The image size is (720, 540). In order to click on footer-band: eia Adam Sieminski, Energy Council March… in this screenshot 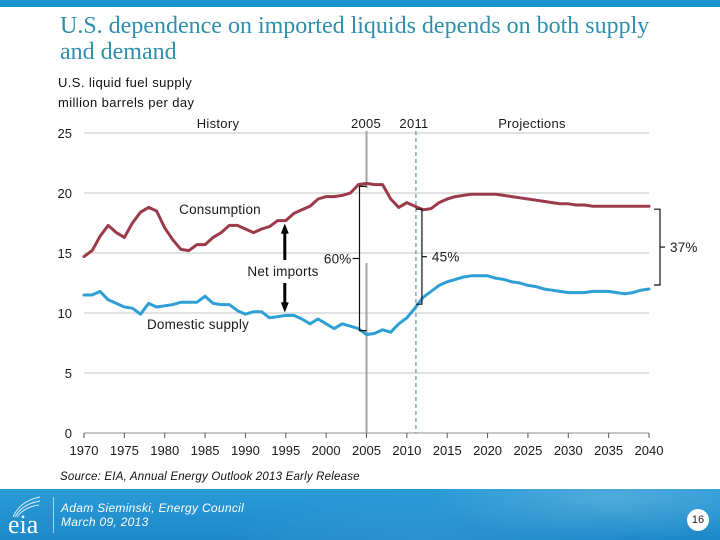, I will do `click(360, 514)`.